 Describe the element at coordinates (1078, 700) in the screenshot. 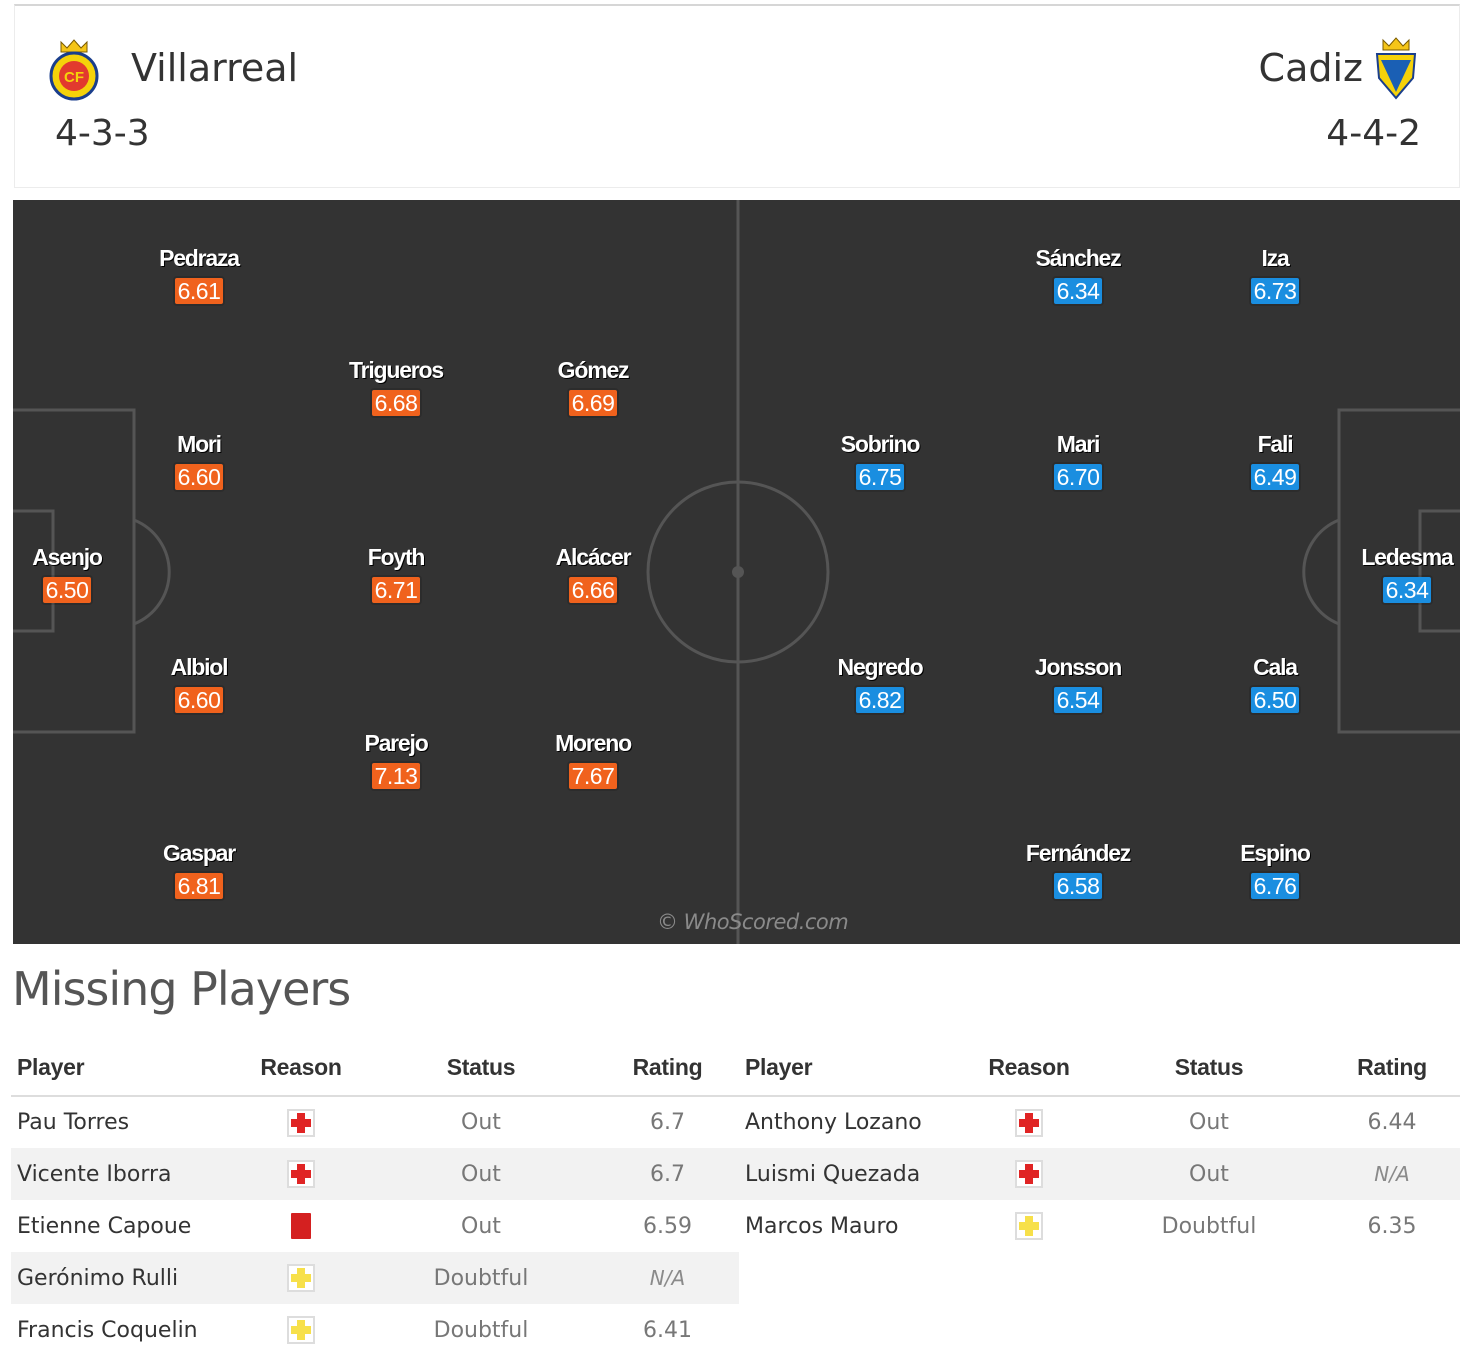

I see `player-rating-badge: 6.54` at that location.